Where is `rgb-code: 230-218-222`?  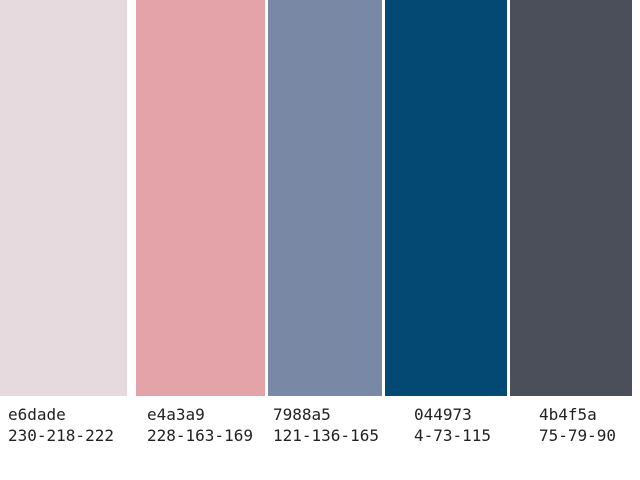
rgb-code: 230-218-222 is located at coordinates (61, 435).